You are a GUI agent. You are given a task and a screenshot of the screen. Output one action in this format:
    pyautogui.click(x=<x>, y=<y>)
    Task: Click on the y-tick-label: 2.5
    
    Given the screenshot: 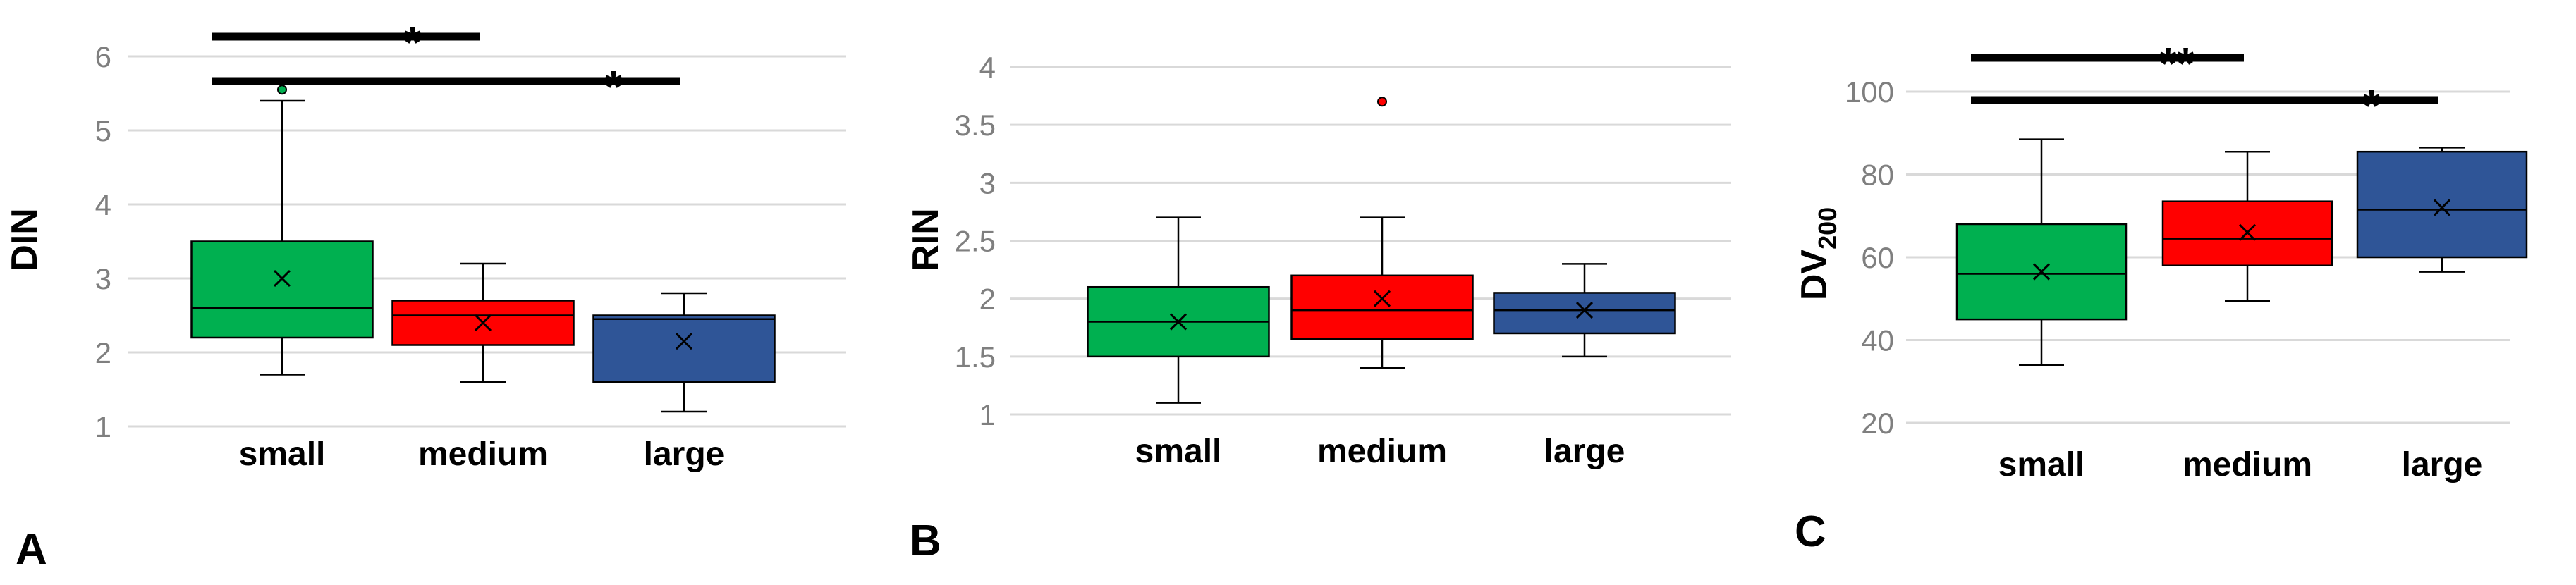 What is the action you would take?
    pyautogui.click(x=976, y=241)
    